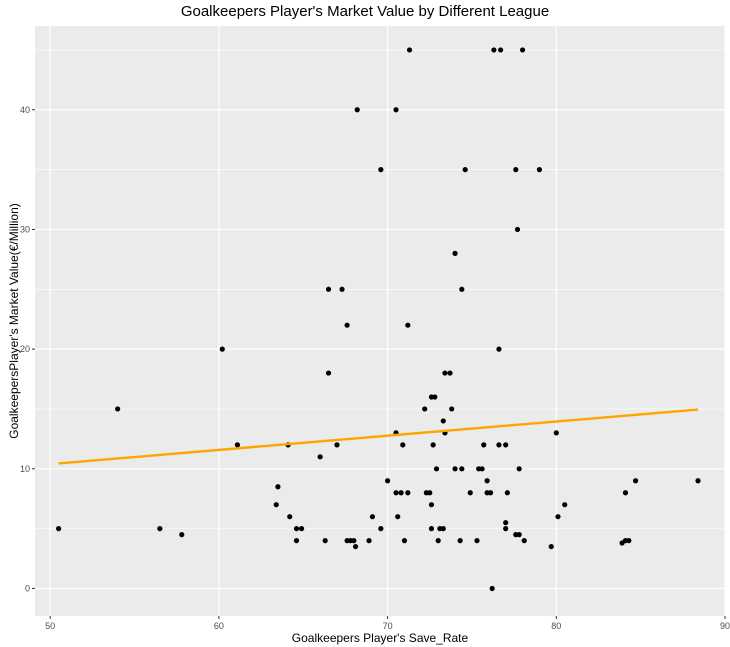 The width and height of the screenshot is (730, 647). What do you see at coordinates (219, 626) in the screenshot?
I see `x-tick-label: 60` at bounding box center [219, 626].